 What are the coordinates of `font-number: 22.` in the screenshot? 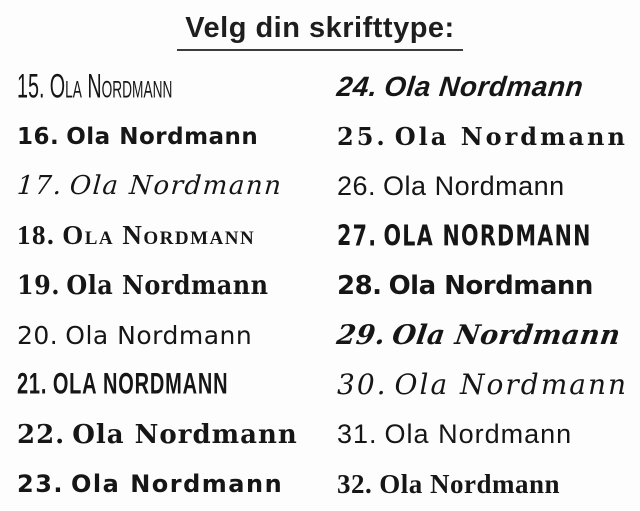 It's located at (41, 434).